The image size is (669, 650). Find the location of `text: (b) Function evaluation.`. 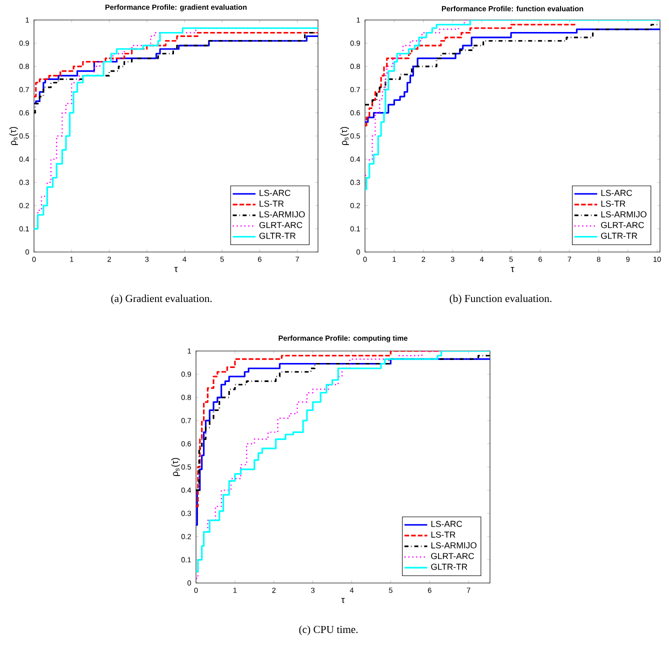

text: (b) Function evaluation. is located at coordinates (501, 299).